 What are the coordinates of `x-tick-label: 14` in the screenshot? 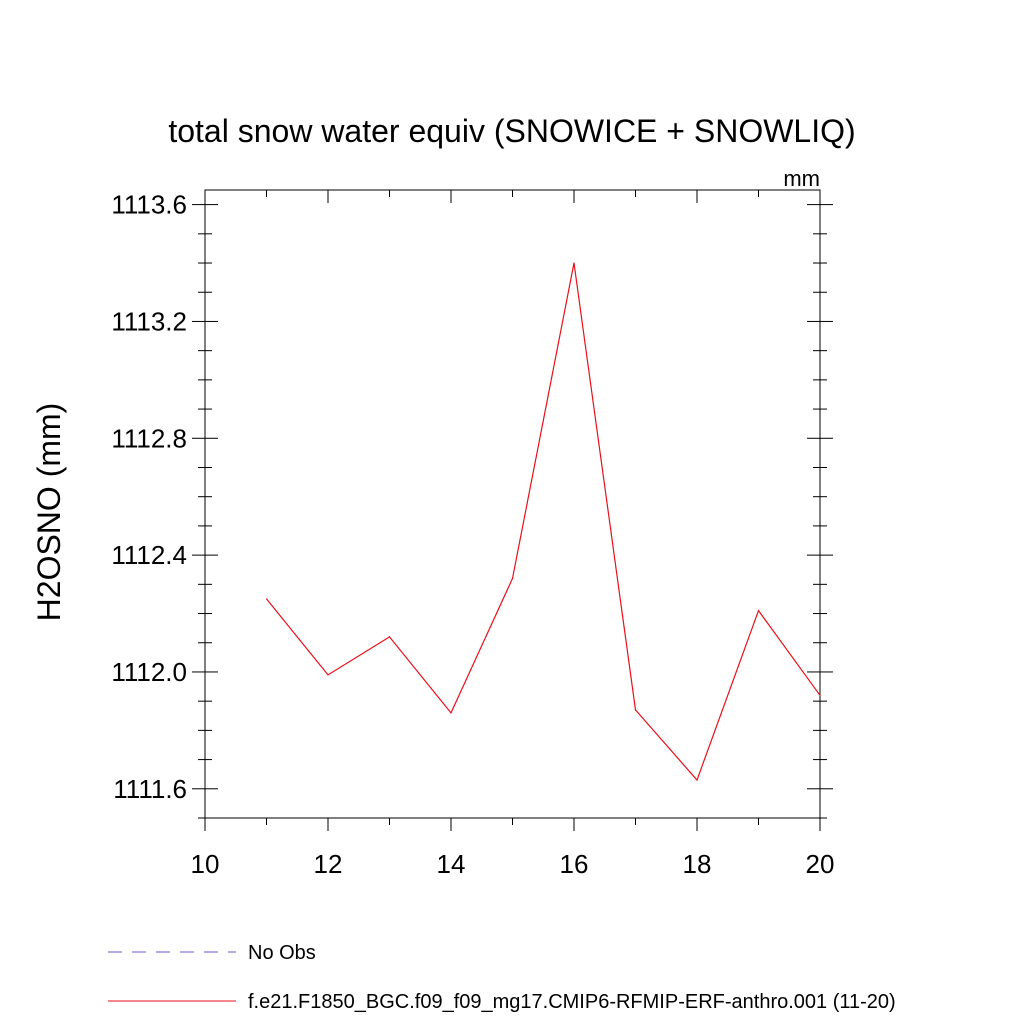 It's located at (451, 864).